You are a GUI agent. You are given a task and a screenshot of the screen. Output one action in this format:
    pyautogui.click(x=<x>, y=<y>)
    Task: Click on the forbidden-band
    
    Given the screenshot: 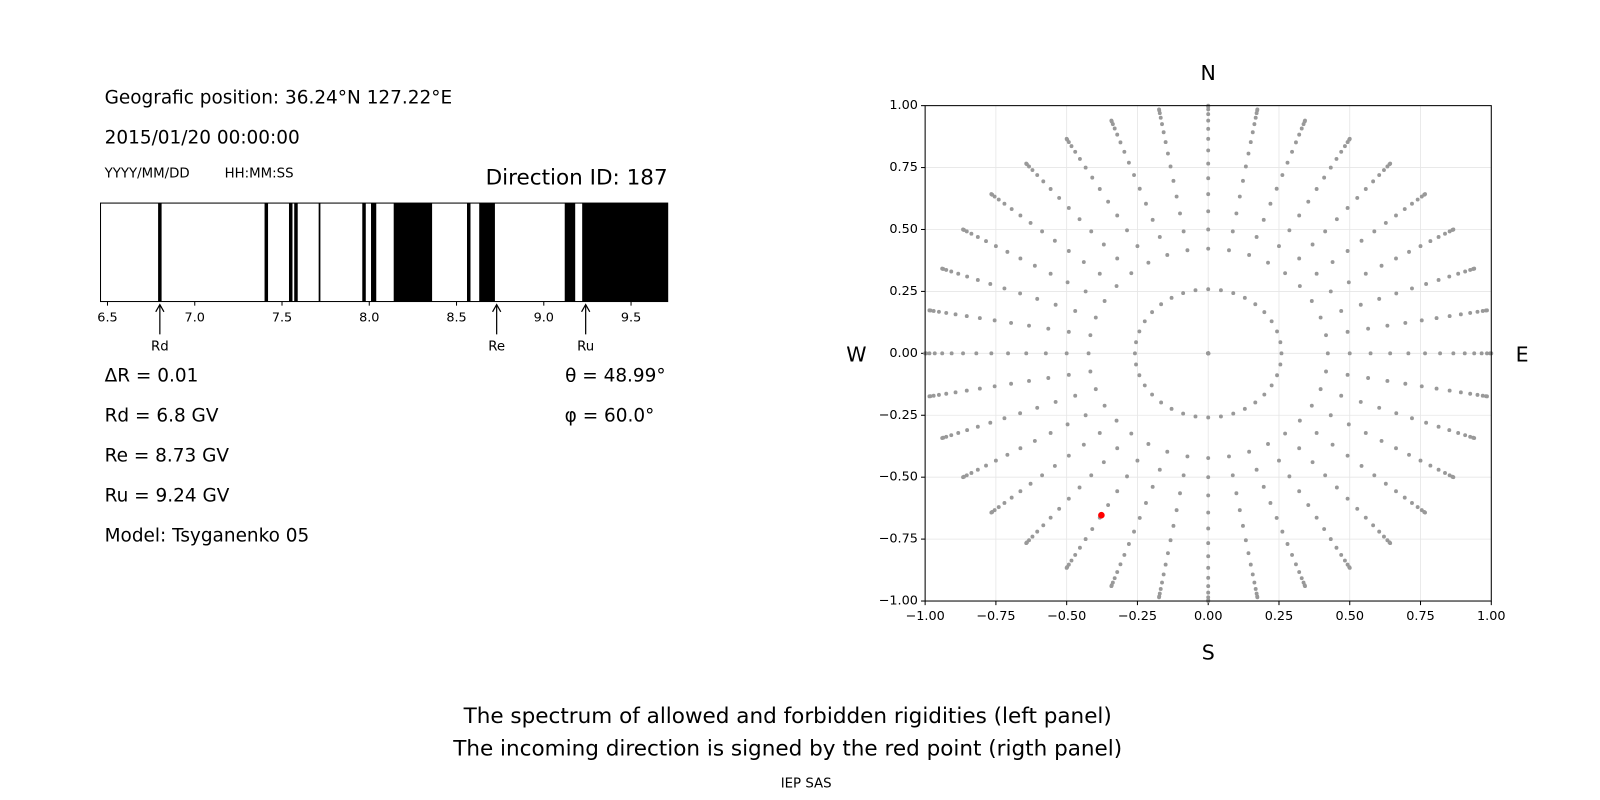 What is the action you would take?
    pyautogui.click(x=290, y=252)
    